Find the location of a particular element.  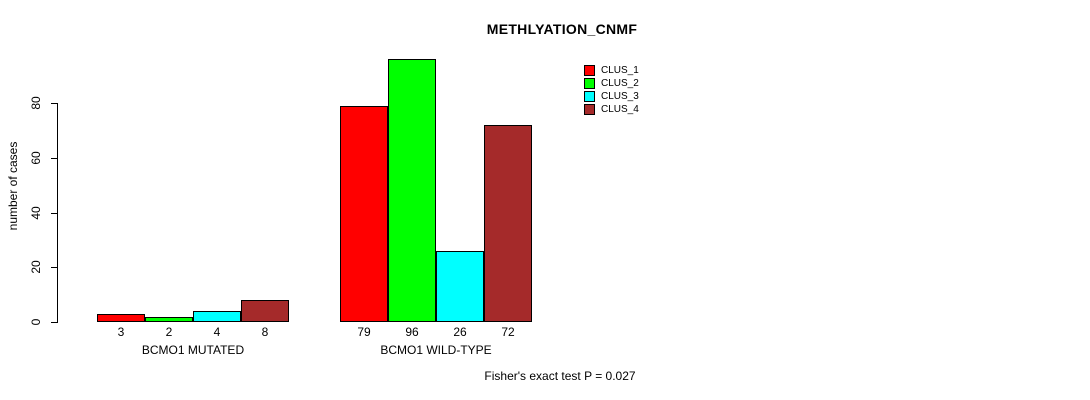

y-tick-label: 80 is located at coordinates (36, 103).